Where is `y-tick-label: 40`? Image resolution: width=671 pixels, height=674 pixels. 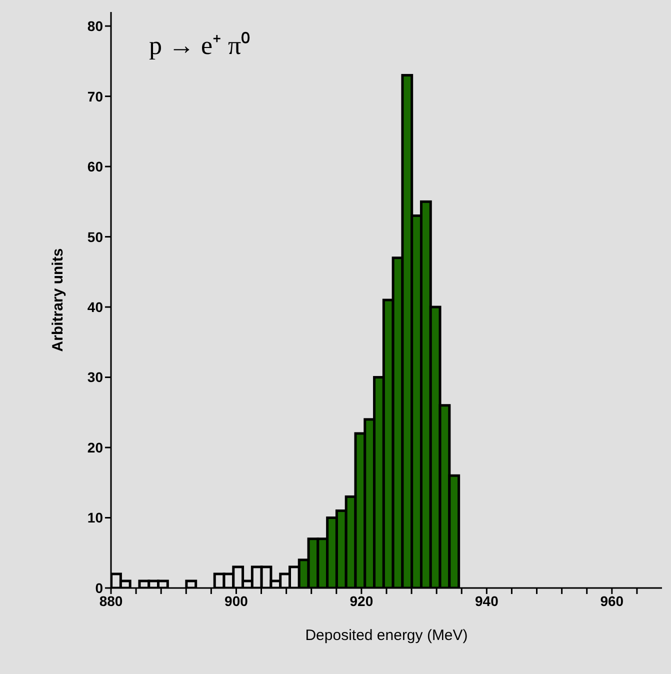
y-tick-label: 40 is located at coordinates (95, 306).